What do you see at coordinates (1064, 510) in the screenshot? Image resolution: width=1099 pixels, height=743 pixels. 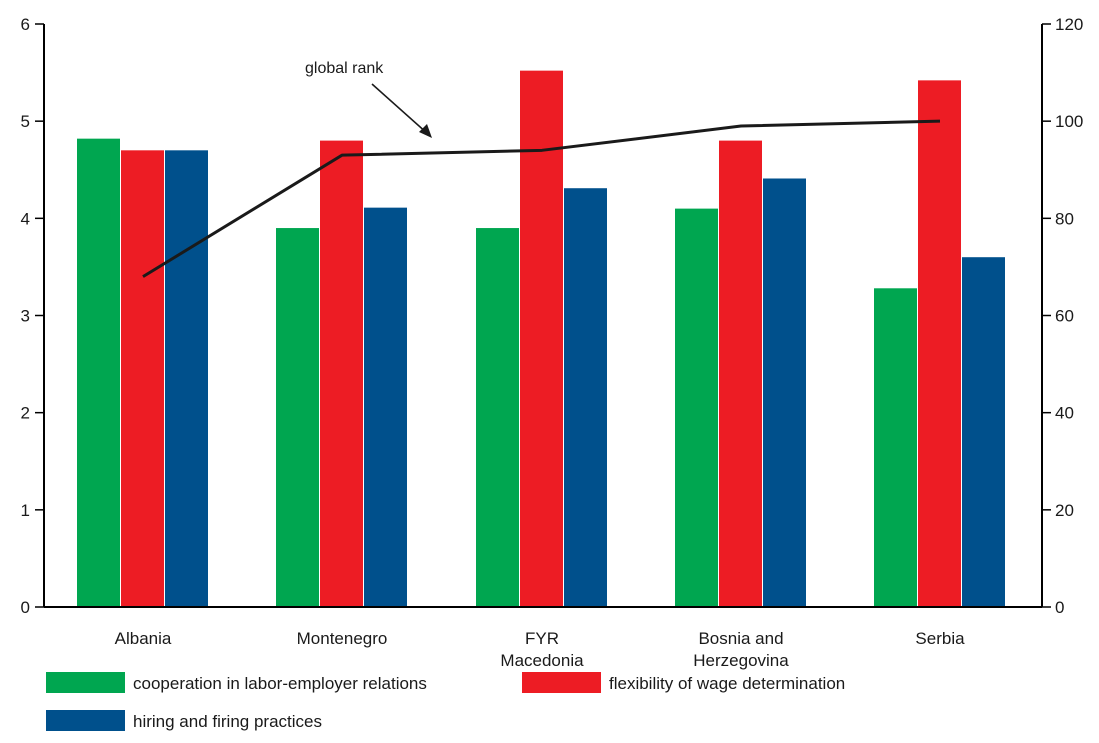 I see `right-tick-label-1: 20` at bounding box center [1064, 510].